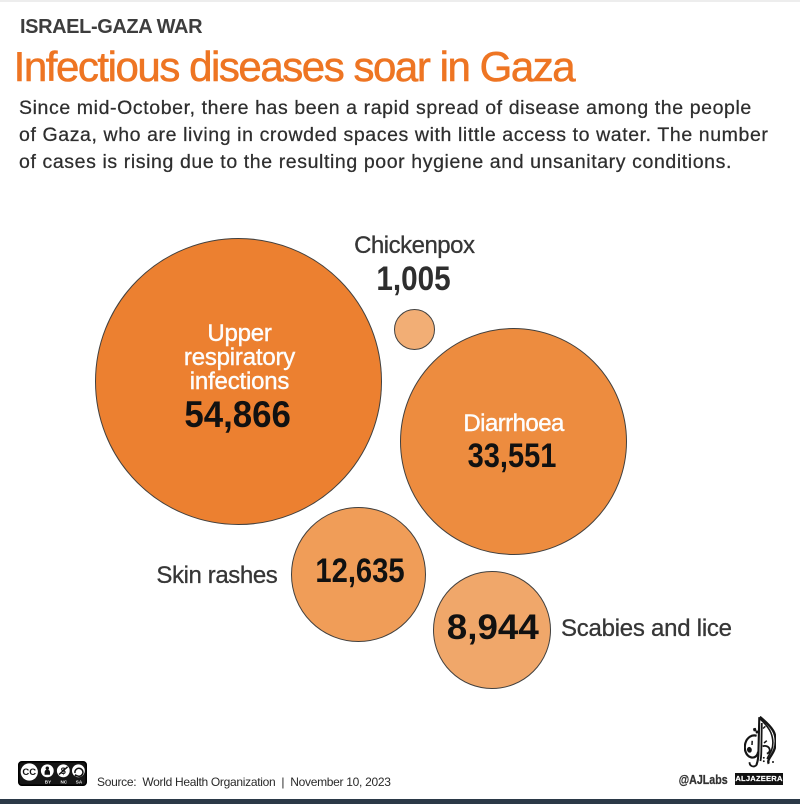 Image resolution: width=800 pixels, height=805 pixels. I want to click on svg-text: SA, so click(79, 782).